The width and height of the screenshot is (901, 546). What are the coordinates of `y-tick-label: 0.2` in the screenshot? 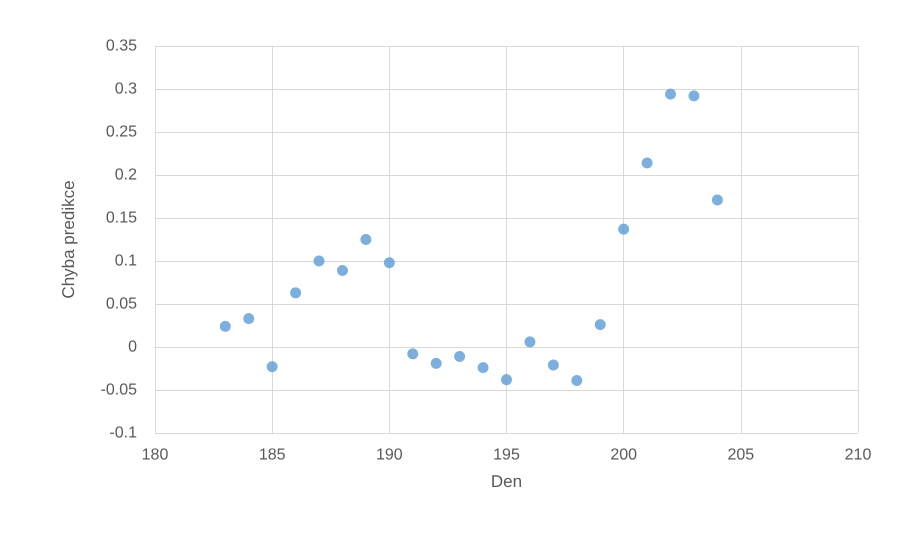 It's located at (126, 175).